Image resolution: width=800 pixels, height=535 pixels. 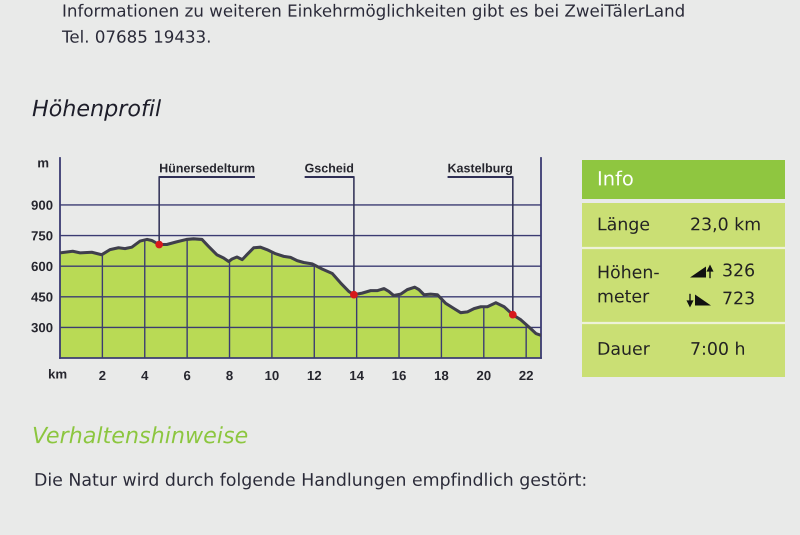 I want to click on x-tick-label: 4, so click(x=144, y=375).